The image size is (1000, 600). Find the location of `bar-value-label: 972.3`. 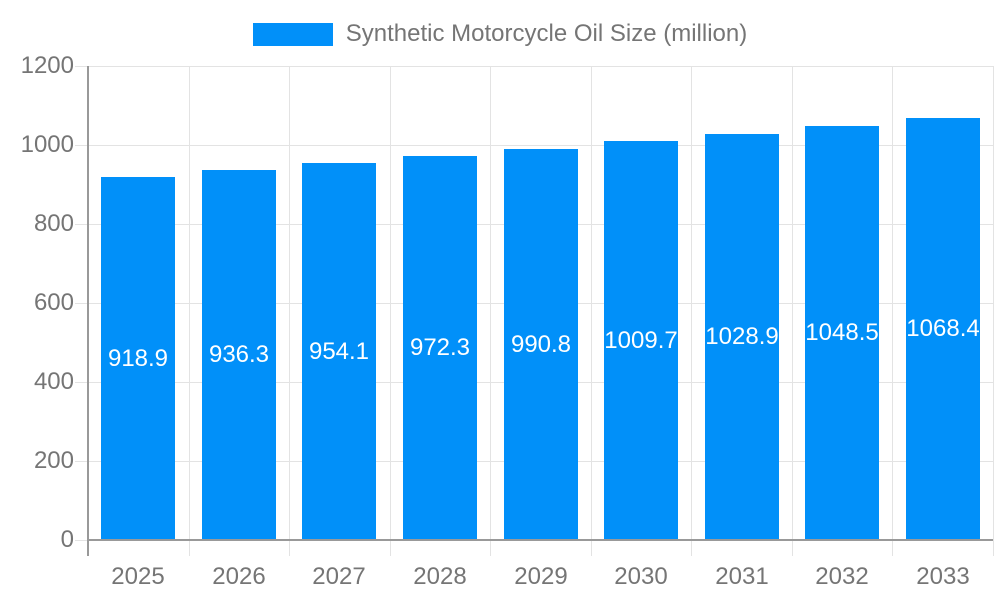

bar-value-label: 972.3 is located at coordinates (440, 347).